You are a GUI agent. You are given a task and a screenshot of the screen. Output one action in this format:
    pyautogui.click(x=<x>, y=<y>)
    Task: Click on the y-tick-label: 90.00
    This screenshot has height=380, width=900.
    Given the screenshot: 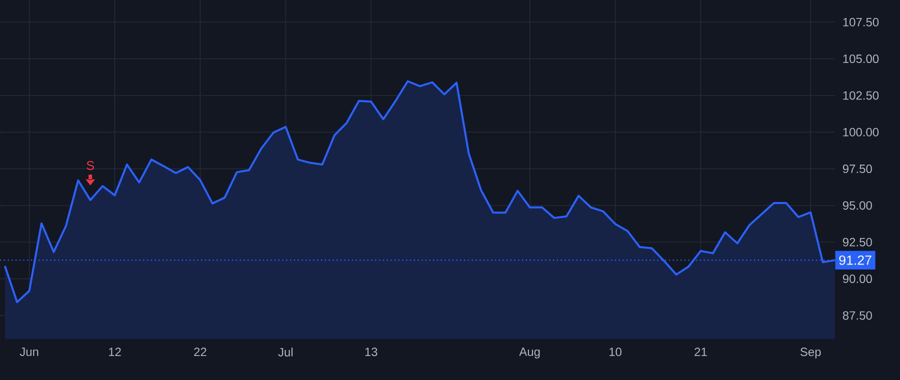 What is the action you would take?
    pyautogui.click(x=857, y=279)
    